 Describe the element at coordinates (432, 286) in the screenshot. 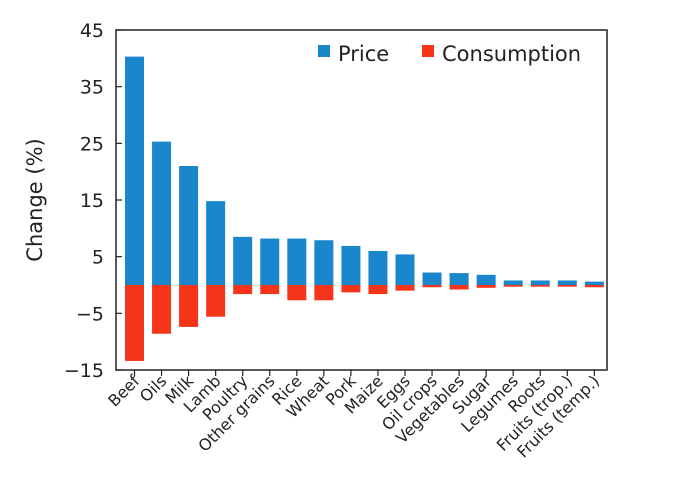

I see `consumption-bar-oil-crops` at that location.